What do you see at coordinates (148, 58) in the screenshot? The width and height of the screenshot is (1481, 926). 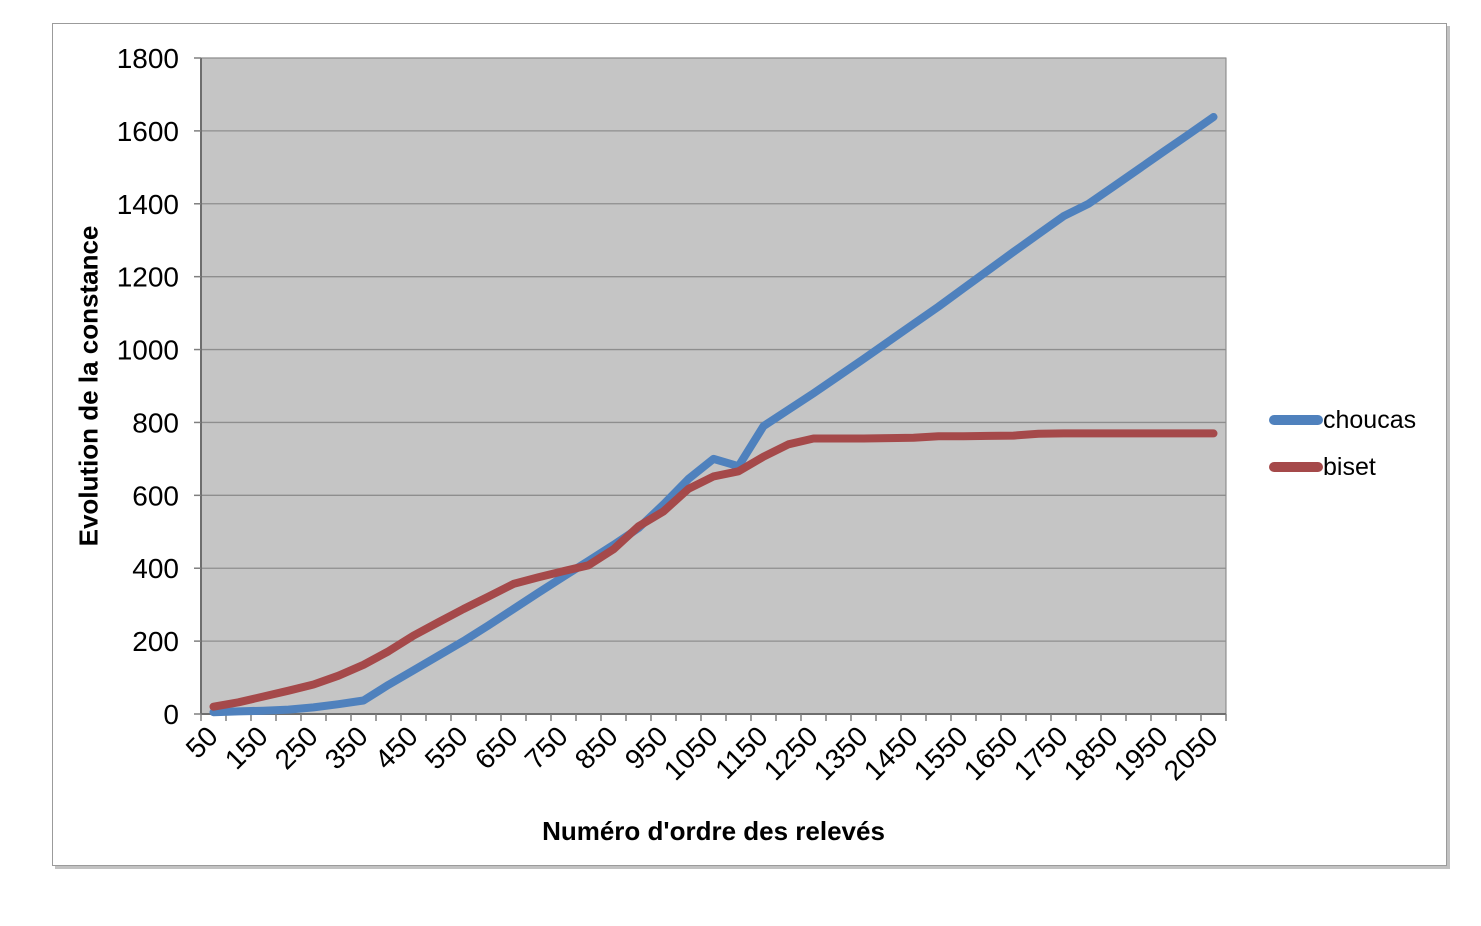 I see `svg-text: 1800` at bounding box center [148, 58].